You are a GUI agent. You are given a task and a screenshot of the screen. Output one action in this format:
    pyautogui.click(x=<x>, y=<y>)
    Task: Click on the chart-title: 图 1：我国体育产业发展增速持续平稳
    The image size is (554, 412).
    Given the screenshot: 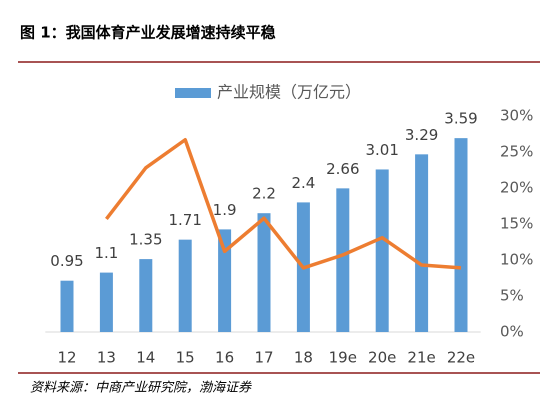 What is the action you would take?
    pyautogui.click(x=148, y=33)
    